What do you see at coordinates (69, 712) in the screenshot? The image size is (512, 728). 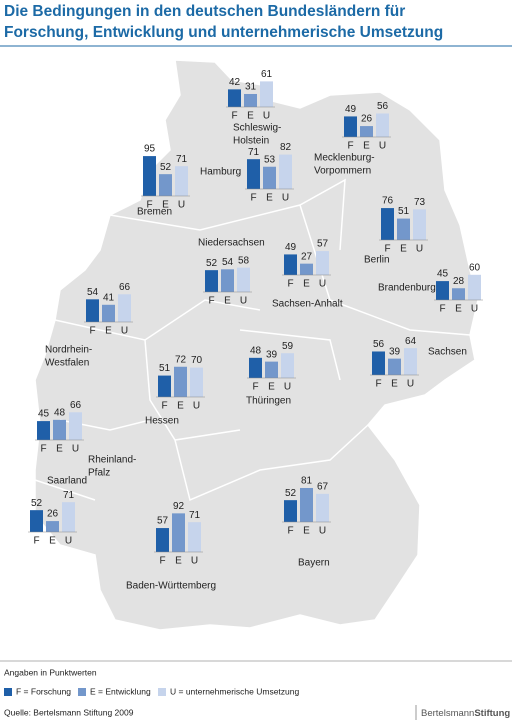 I see `source: Quelle: Bertelsmann Stiftung 2009` at bounding box center [69, 712].